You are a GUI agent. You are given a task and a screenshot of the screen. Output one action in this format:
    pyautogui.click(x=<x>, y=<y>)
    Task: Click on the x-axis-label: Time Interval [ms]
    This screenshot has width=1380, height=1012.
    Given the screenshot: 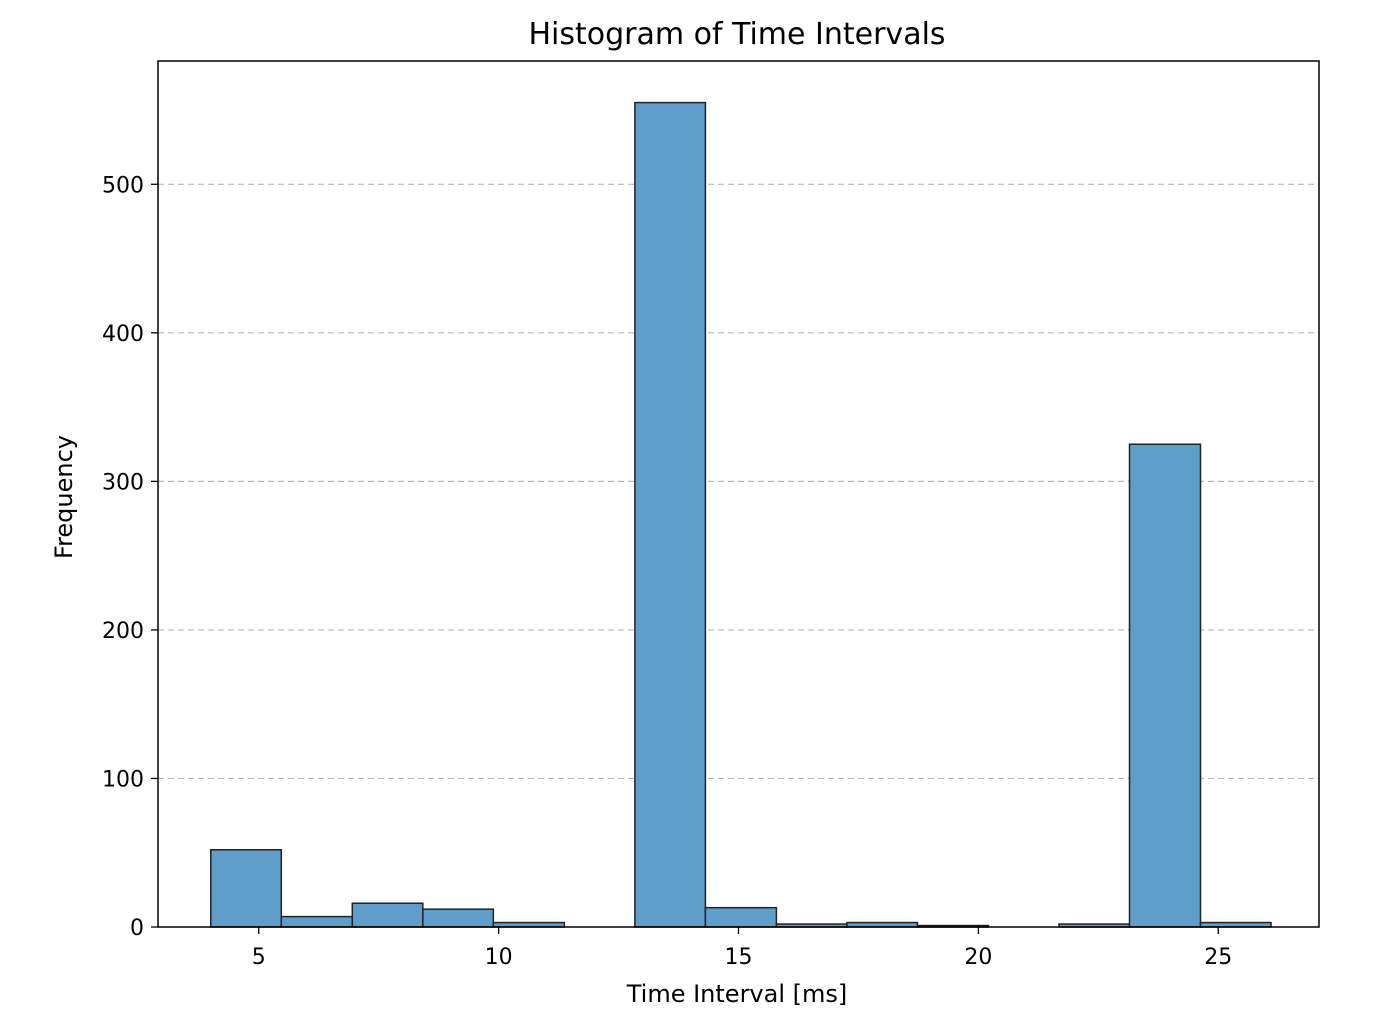 What is the action you would take?
    pyautogui.click(x=737, y=994)
    